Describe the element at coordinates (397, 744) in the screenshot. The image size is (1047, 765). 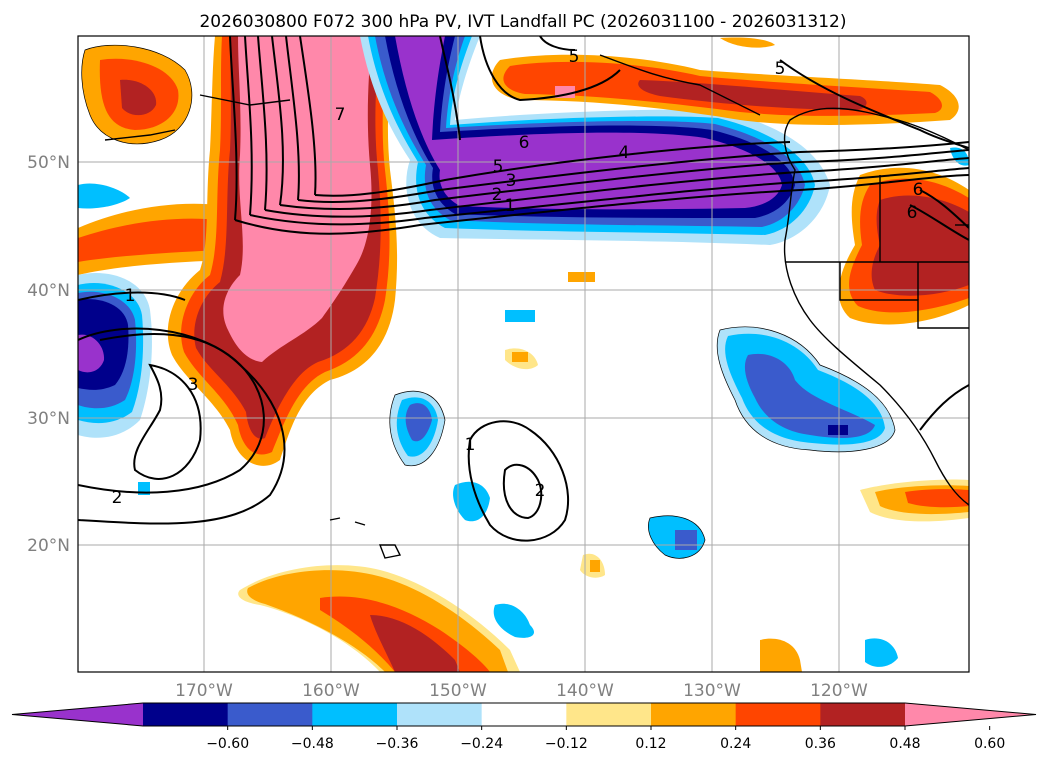
I see `colorbar-tick-label: −0.36` at that location.